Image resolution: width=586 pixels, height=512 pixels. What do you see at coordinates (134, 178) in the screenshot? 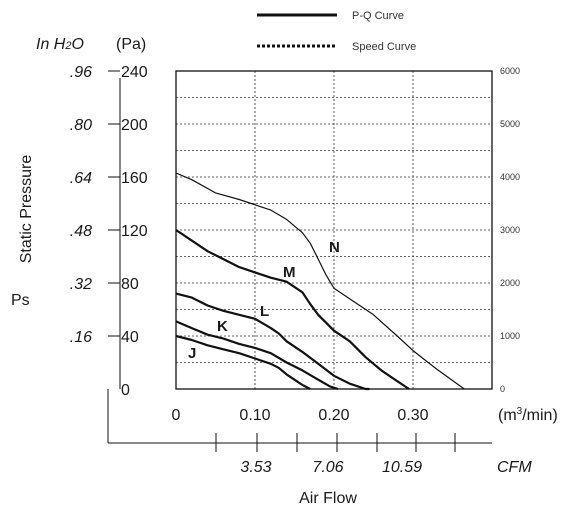
I see `y-tick-label-160: 160` at bounding box center [134, 178].